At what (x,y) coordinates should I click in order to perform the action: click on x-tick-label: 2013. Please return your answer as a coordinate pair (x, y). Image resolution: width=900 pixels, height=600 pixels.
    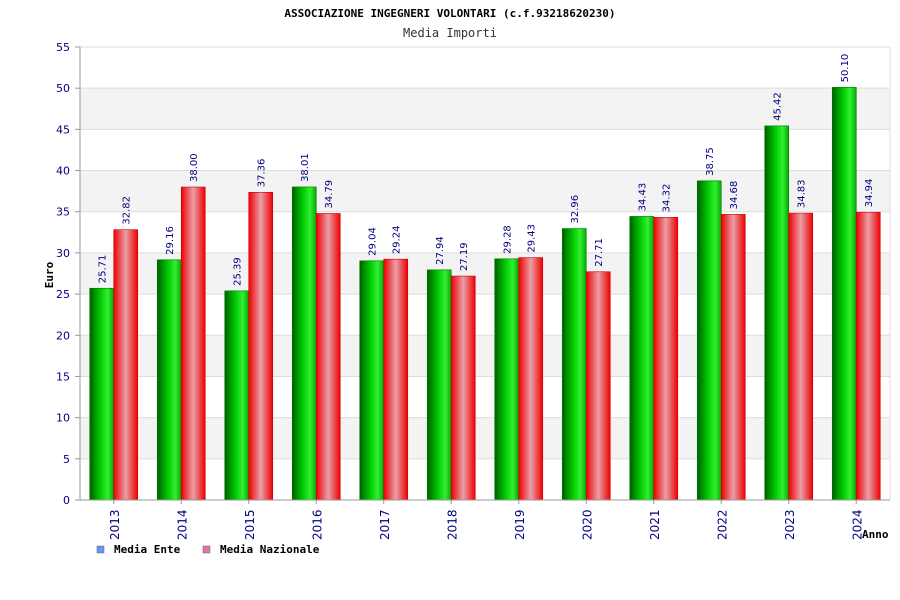
    Looking at the image, I should click on (115, 524).